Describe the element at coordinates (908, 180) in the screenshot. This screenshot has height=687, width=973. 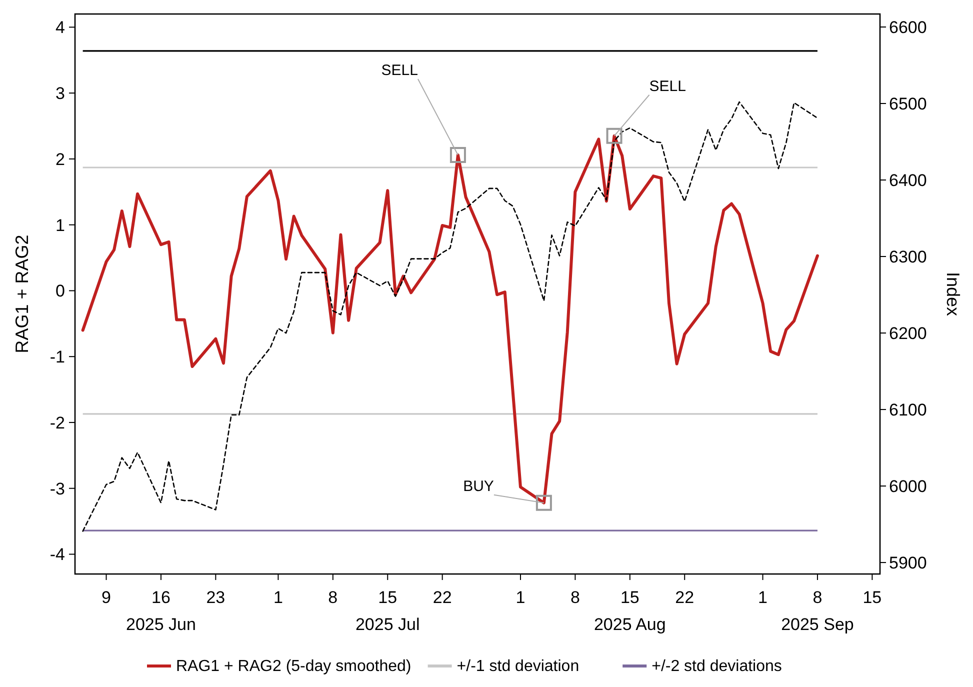
I see `y2-tick-label: 6400` at that location.